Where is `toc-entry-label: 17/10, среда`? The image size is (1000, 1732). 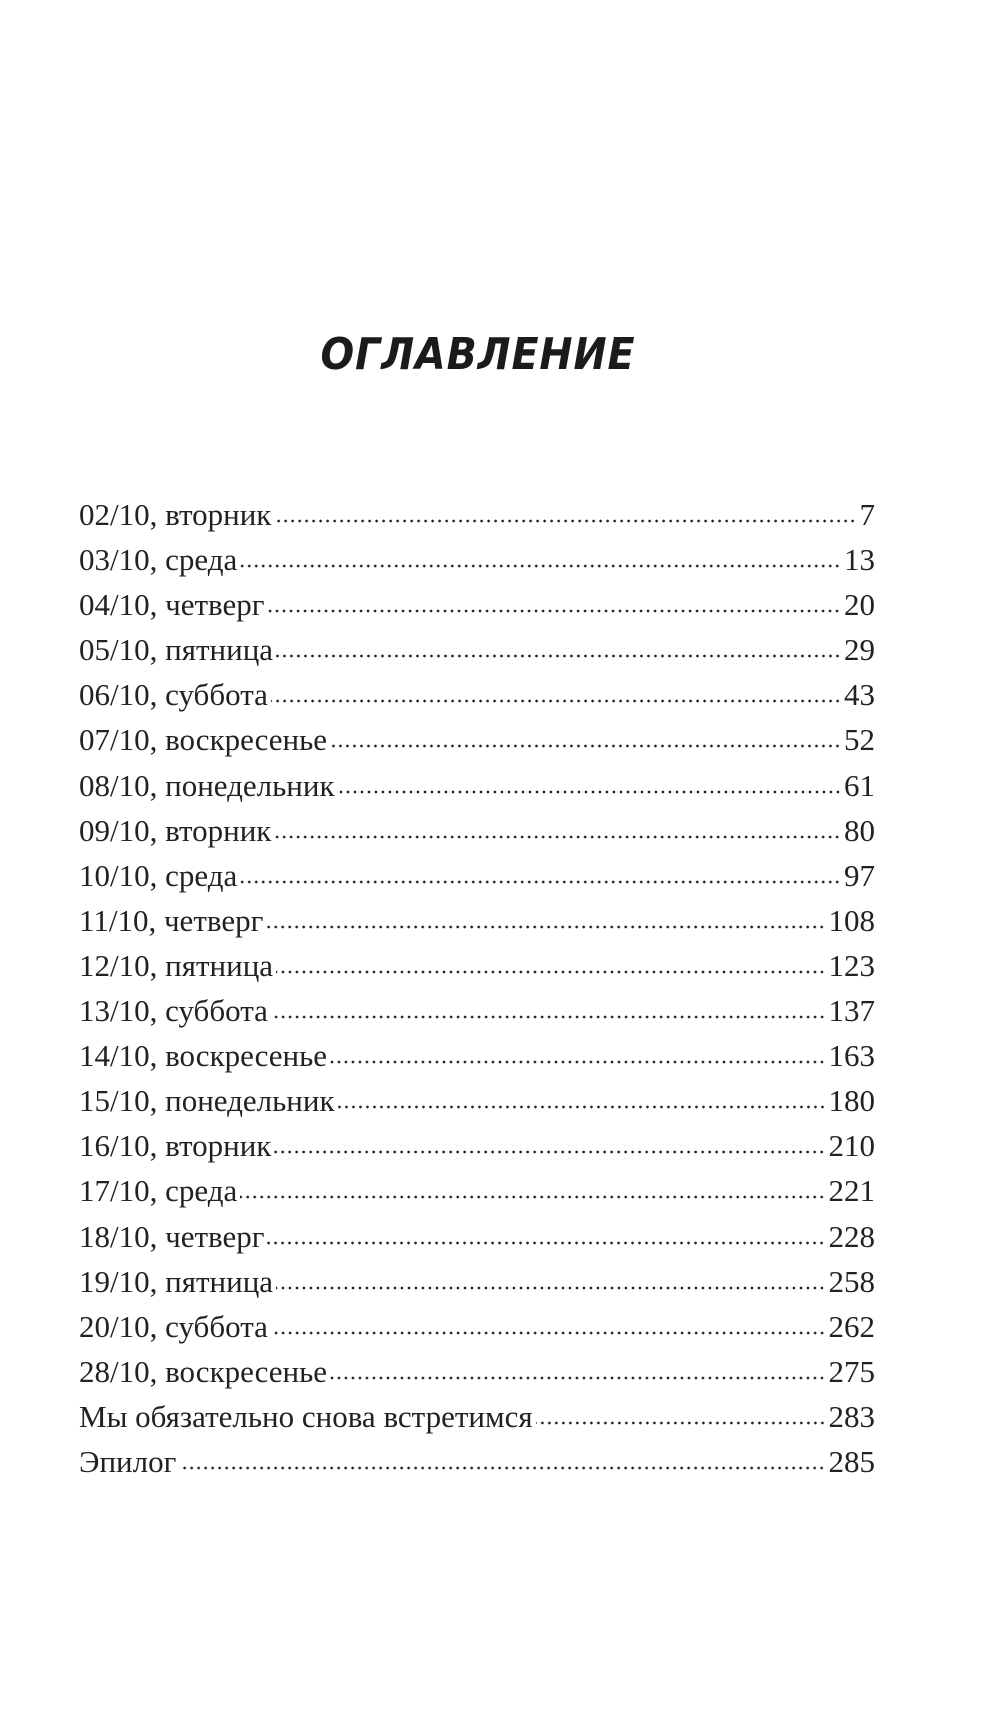
toc-entry-label: 17/10, среда is located at coordinates (158, 1191).